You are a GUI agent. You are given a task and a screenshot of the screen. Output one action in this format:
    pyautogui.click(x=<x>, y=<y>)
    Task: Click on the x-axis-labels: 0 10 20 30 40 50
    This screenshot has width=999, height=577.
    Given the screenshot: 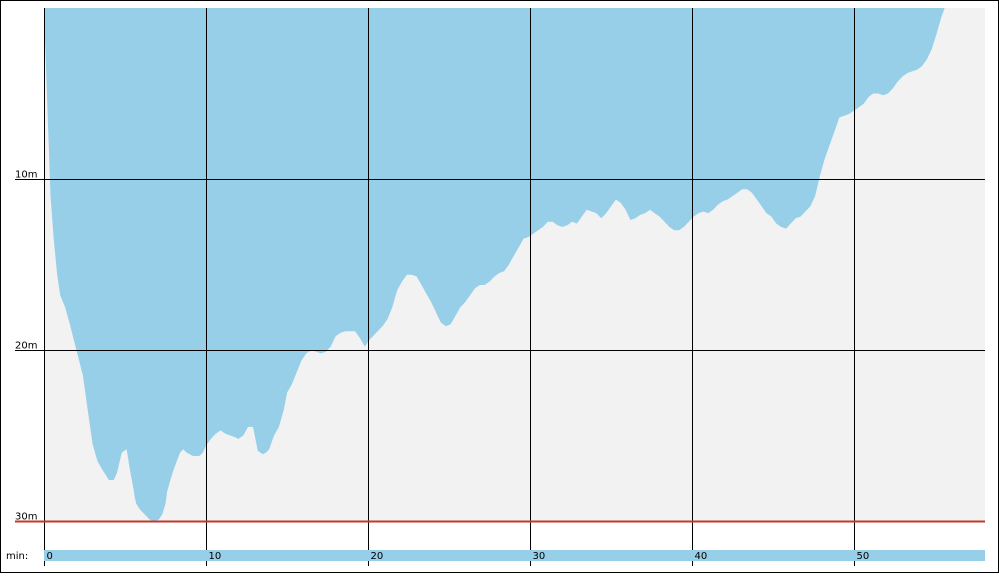 What is the action you would take?
    pyautogui.click(x=458, y=556)
    